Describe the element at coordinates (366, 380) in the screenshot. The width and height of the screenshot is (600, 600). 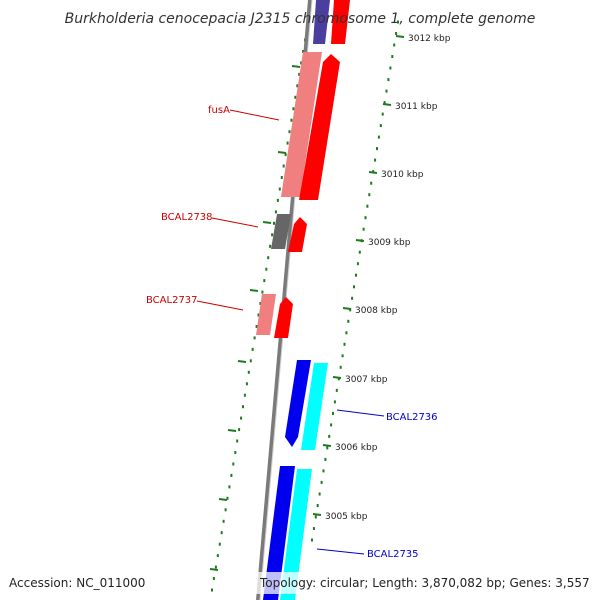
I see `tick-label: 3007 kbp` at that location.